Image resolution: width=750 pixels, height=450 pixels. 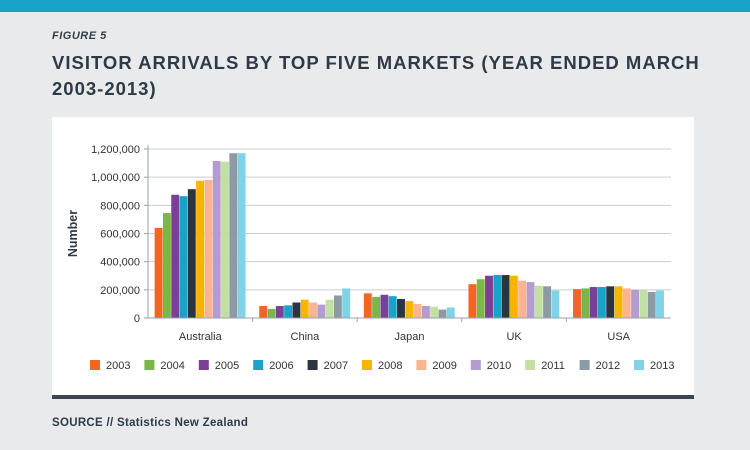 I want to click on bar-china-2009, so click(x=313, y=310).